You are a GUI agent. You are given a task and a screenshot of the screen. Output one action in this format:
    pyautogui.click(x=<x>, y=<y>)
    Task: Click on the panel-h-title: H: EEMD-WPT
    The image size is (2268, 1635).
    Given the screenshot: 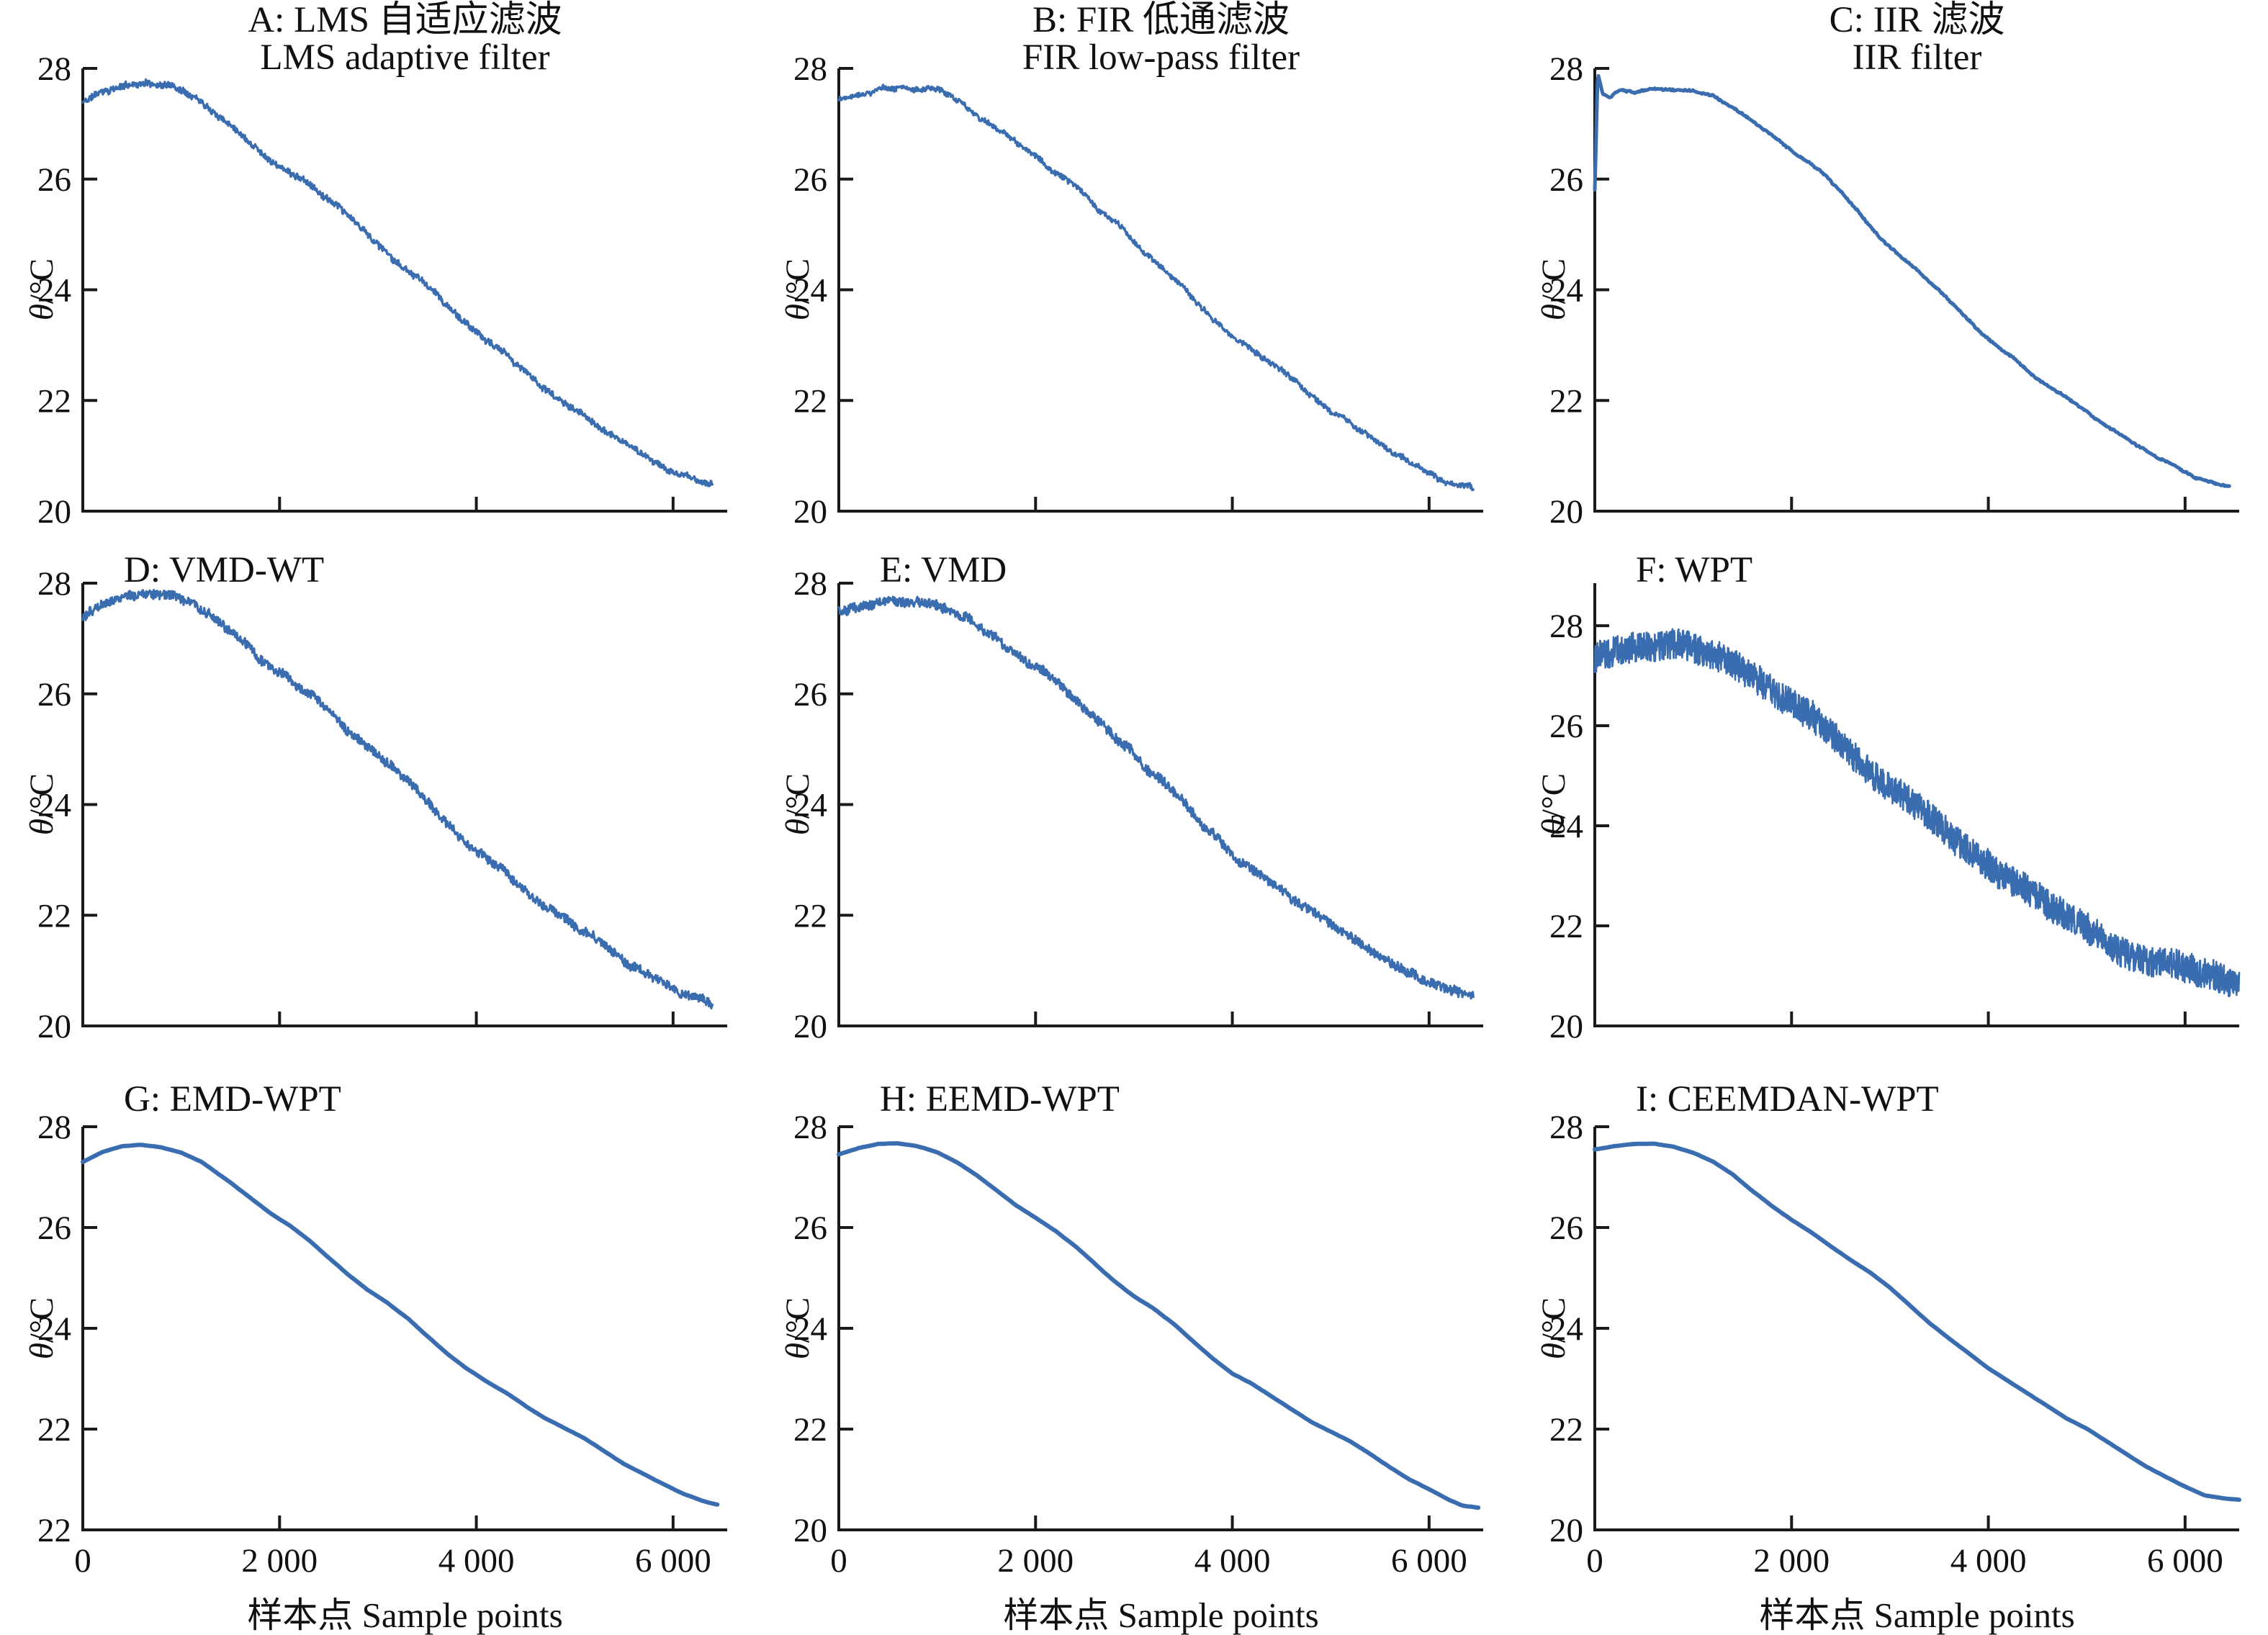 What is the action you would take?
    pyautogui.click(x=1000, y=1099)
    